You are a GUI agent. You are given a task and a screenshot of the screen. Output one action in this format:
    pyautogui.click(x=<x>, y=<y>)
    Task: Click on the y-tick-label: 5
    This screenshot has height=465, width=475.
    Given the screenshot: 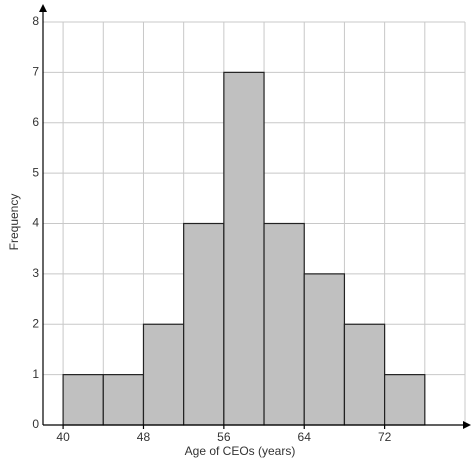 What is the action you would take?
    pyautogui.click(x=35, y=172)
    